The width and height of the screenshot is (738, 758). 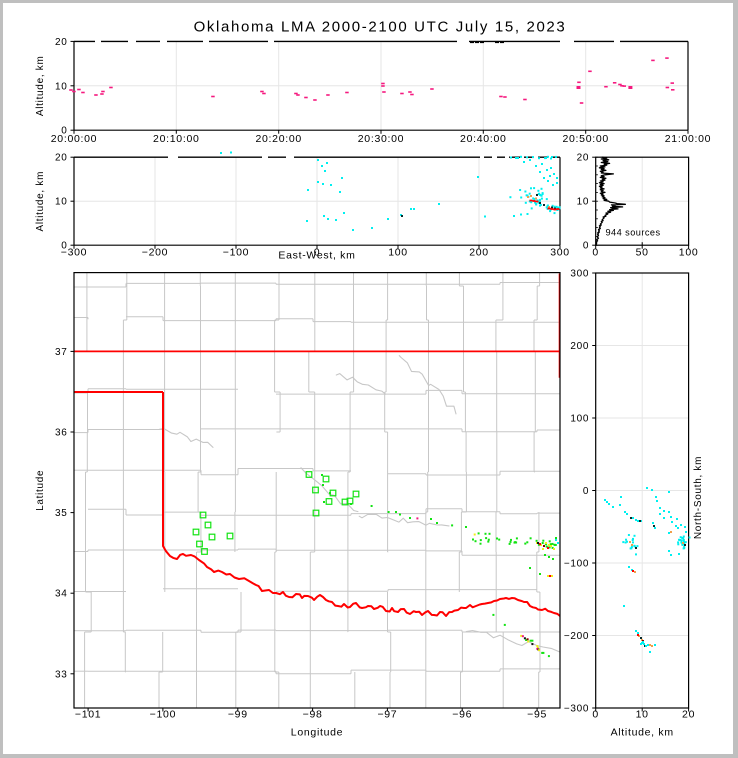 I want to click on svg-text: −96, so click(x=462, y=715).